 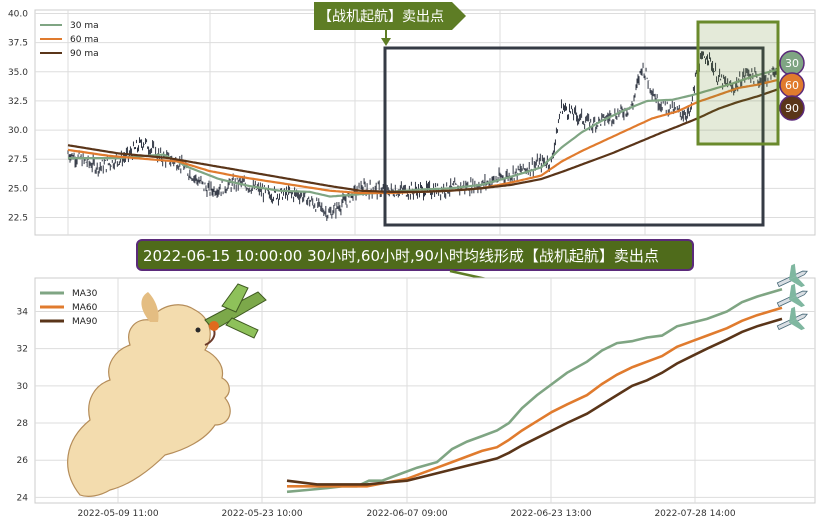 What do you see at coordinates (792, 63) in the screenshot?
I see `badge-30-label: 30` at bounding box center [792, 63].